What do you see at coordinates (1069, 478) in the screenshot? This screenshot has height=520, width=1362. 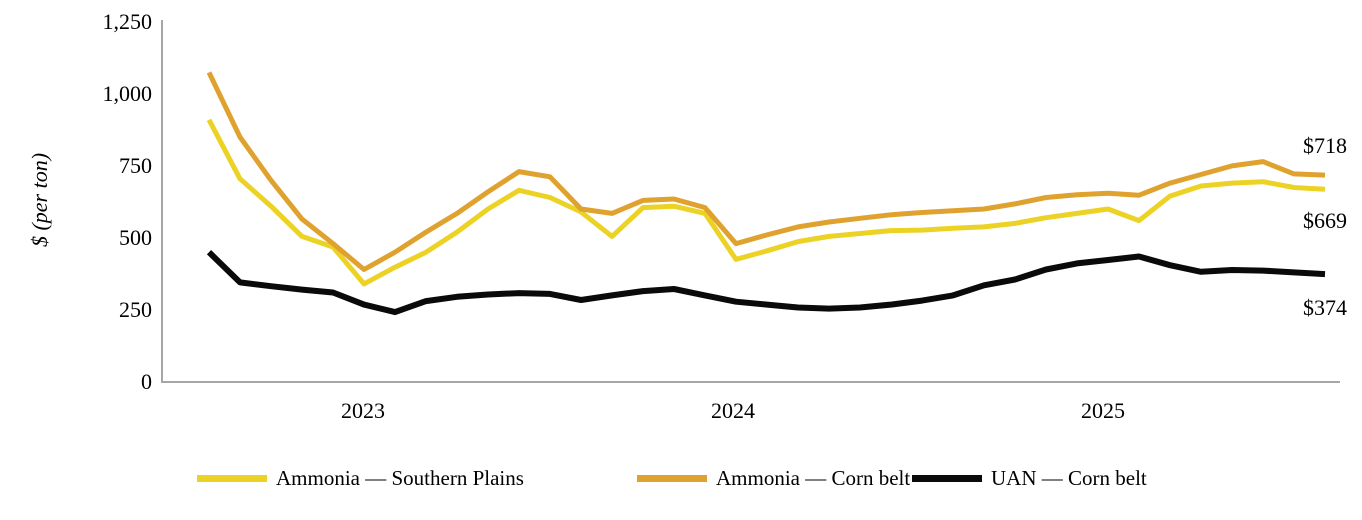 I see `legend-label-uan-corn-belt: UAN — Corn belt` at bounding box center [1069, 478].